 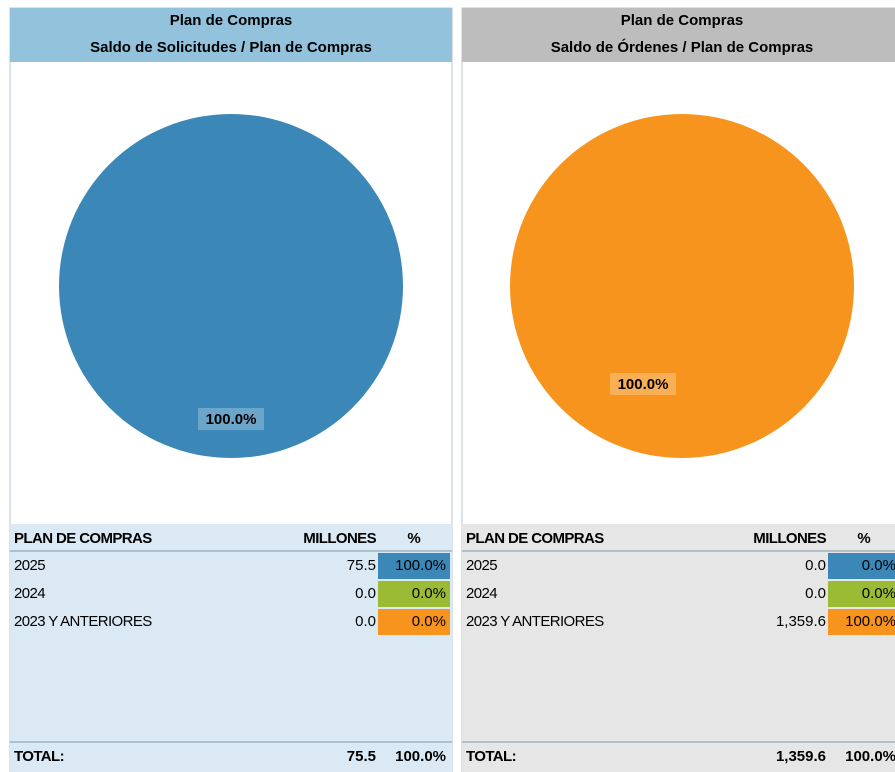 I want to click on chart-subtitle: Saldo de Órdenes / Plan de Compras, so click(x=682, y=47).